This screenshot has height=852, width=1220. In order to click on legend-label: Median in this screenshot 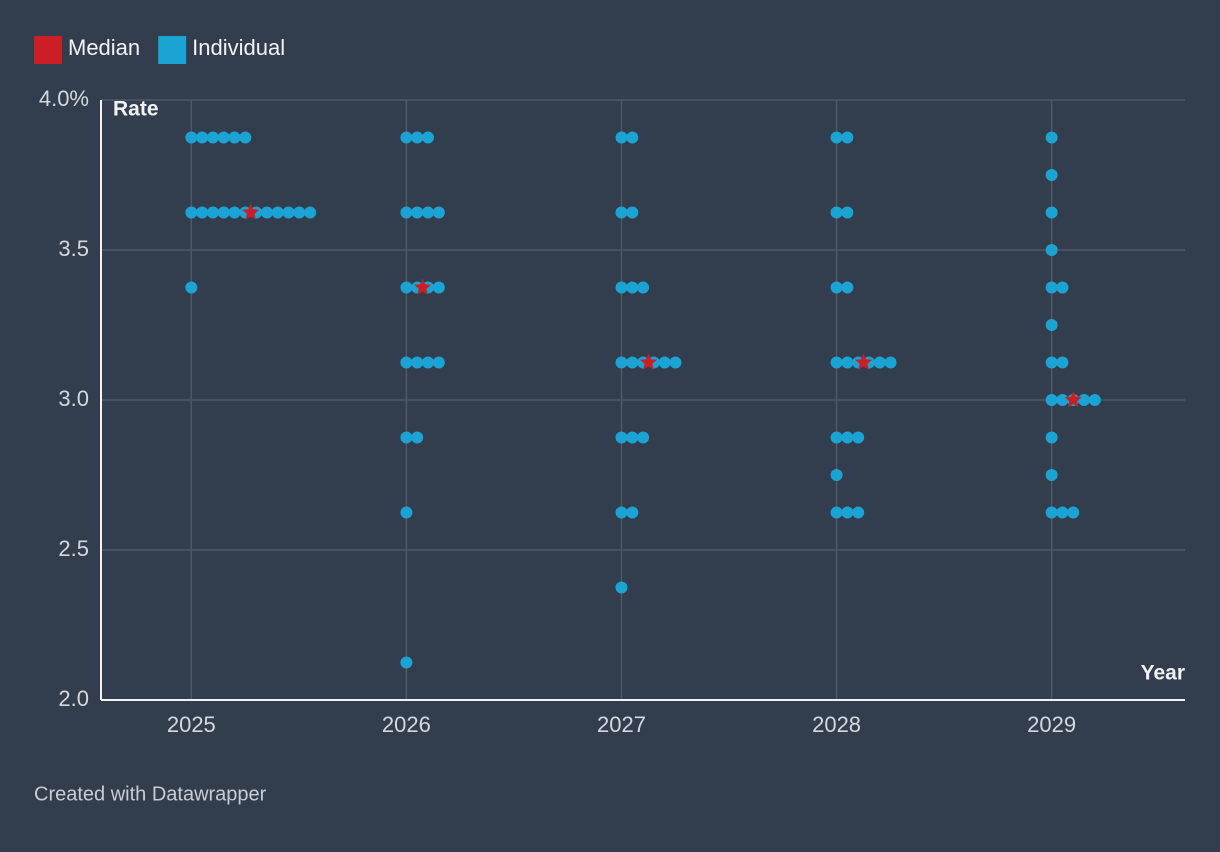, I will do `click(104, 47)`.